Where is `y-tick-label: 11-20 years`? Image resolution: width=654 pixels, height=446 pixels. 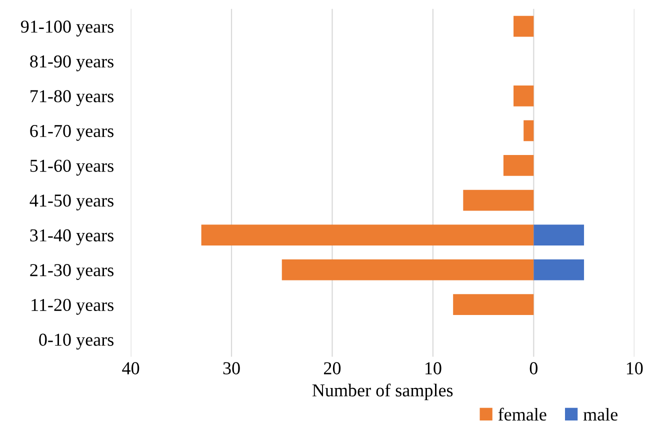 y-tick-label: 11-20 years is located at coordinates (73, 306).